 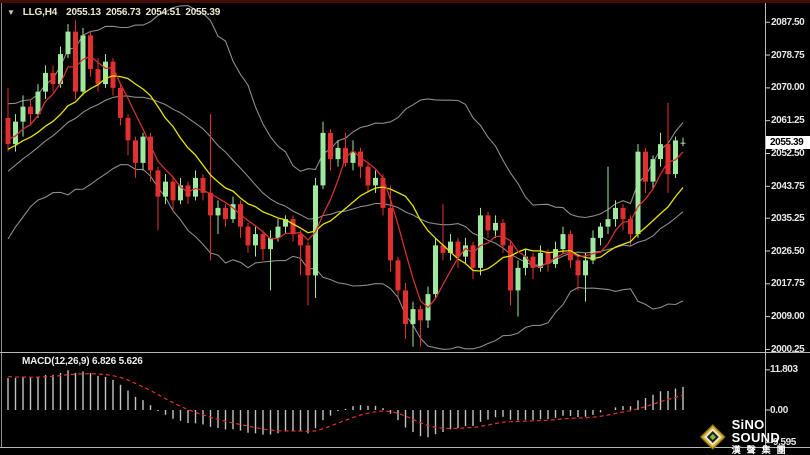 What do you see at coordinates (788, 186) in the screenshot?
I see `price-axis-label: 2043.75` at bounding box center [788, 186].